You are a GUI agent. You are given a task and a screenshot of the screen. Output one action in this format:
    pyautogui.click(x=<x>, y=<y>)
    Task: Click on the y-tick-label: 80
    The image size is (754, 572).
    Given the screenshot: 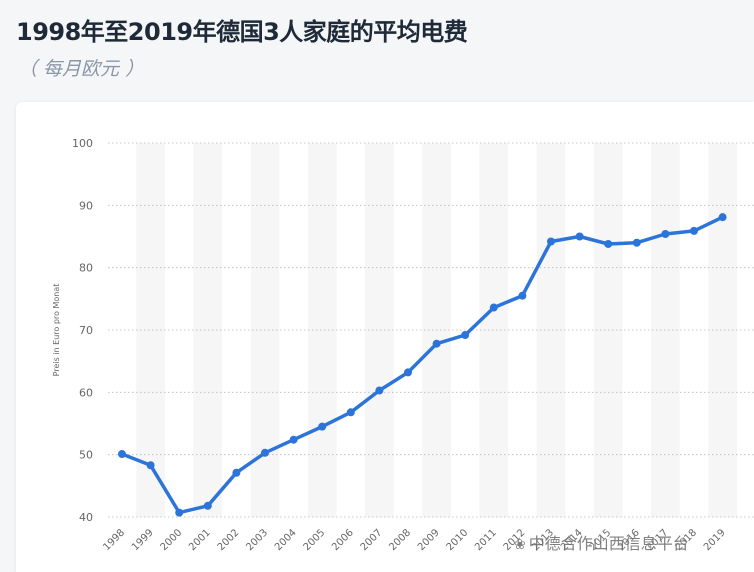 What is the action you would take?
    pyautogui.click(x=86, y=268)
    